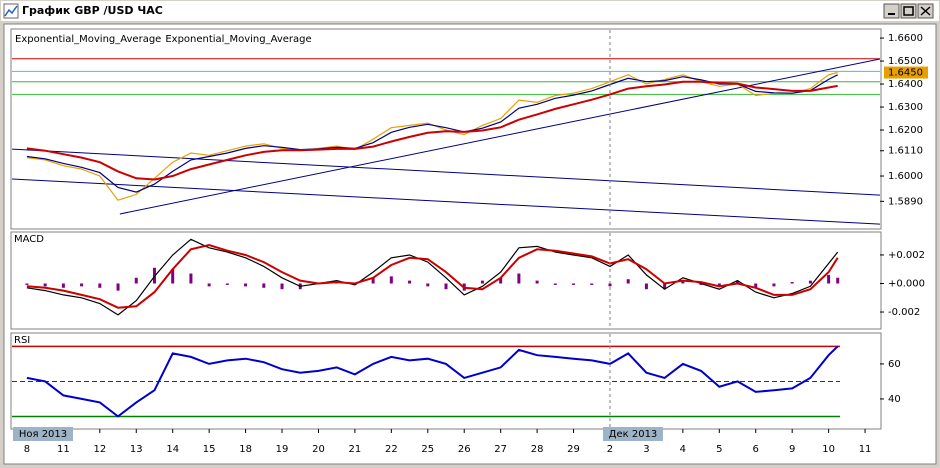 Image resolution: width=940 pixels, height=468 pixels. I want to click on y-tick-label: 60, so click(894, 364).